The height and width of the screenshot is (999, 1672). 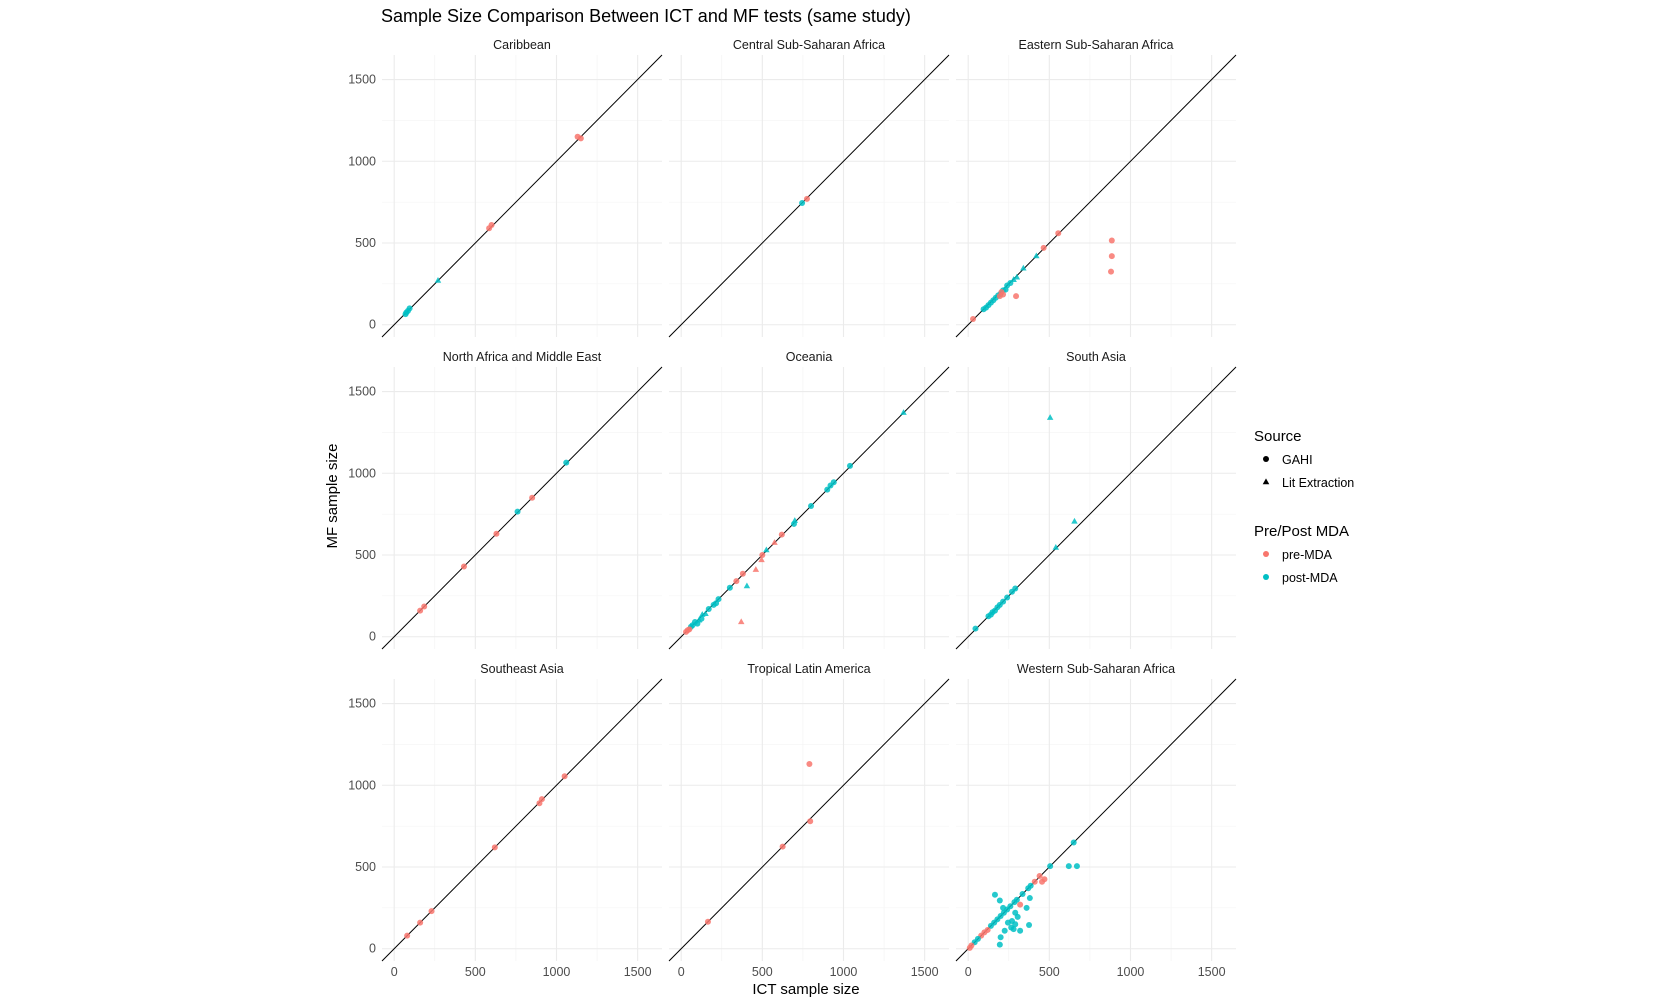 I want to click on facet-strip-label: Western Sub-Saharan Africa, so click(x=1096, y=669).